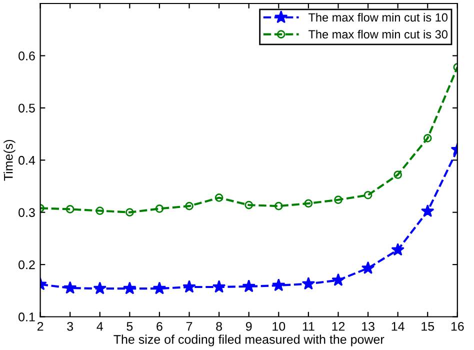  I want to click on x-tick-label: 11, so click(308, 326).